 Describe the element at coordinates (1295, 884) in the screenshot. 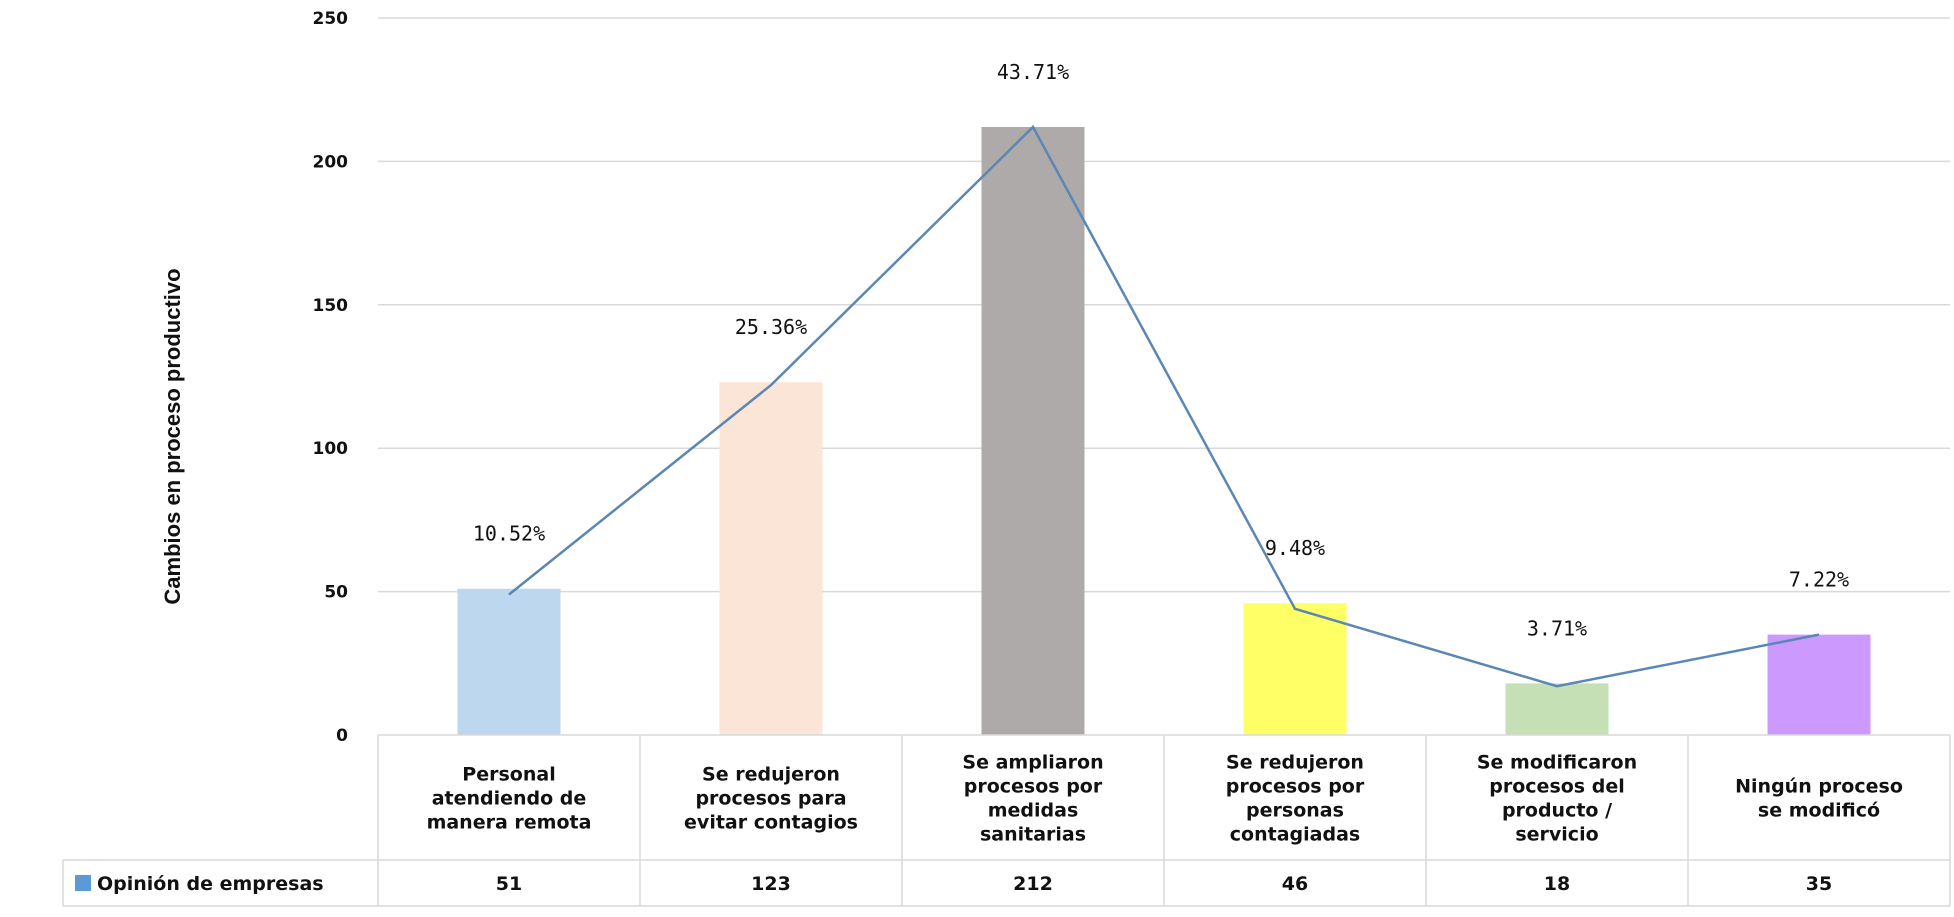

I see `table-value: 46` at that location.